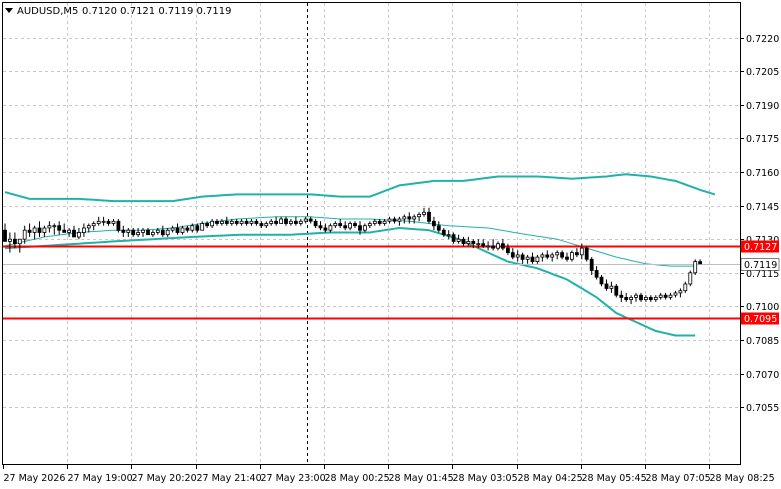 This screenshot has height=489, width=781. I want to click on horizontal-levels, so click(371, 282).